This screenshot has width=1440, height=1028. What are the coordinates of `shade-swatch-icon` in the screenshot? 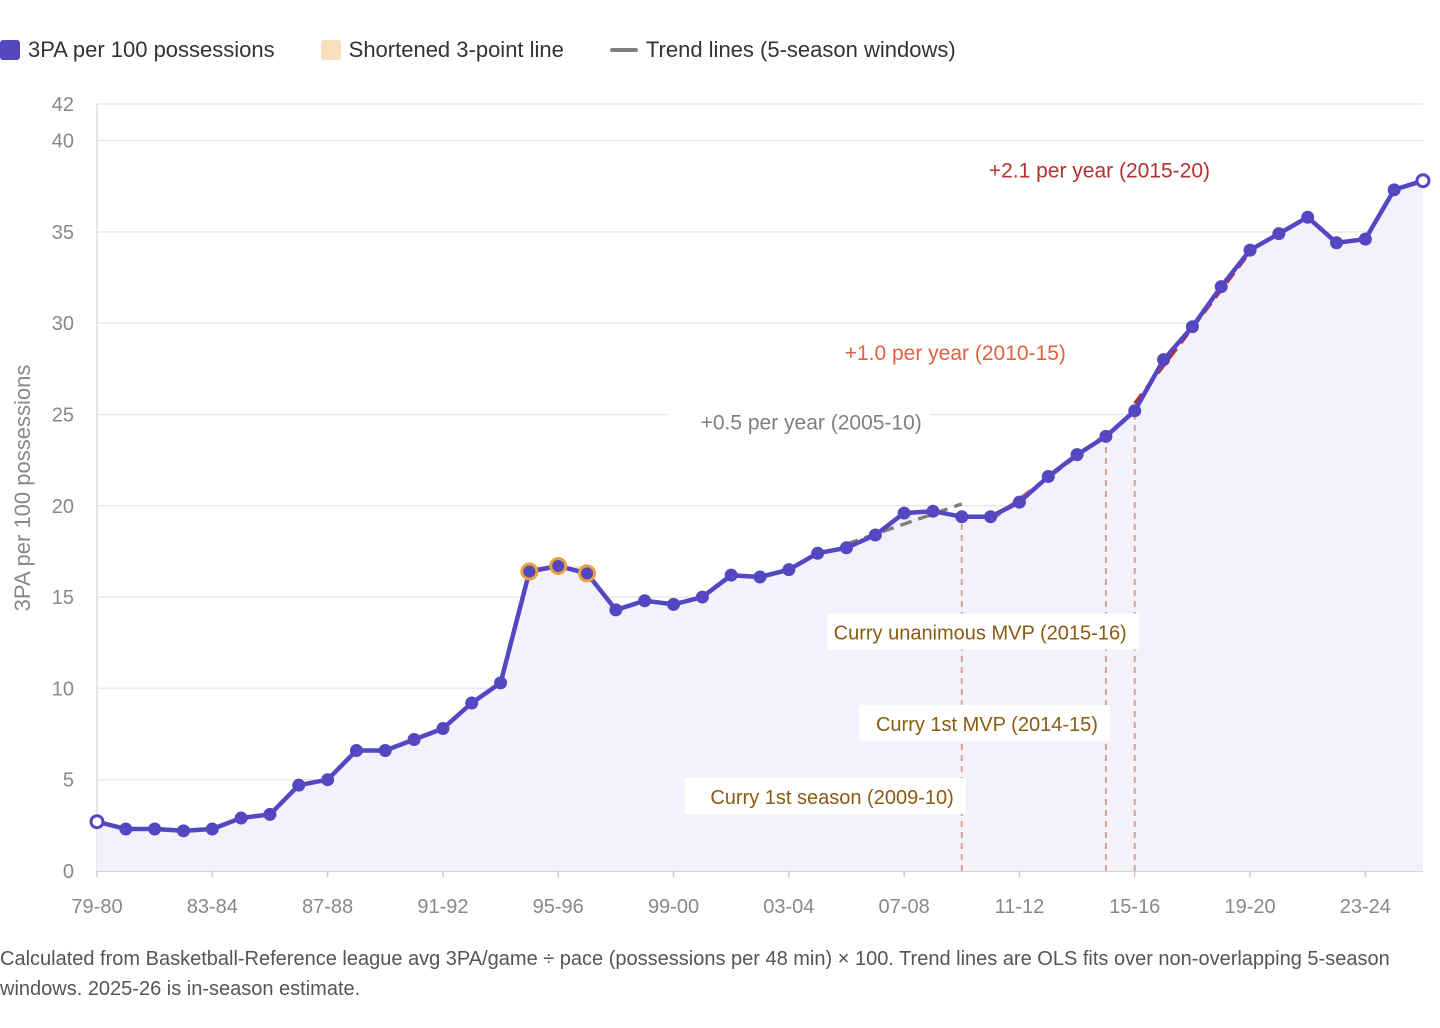 It's located at (330, 50).